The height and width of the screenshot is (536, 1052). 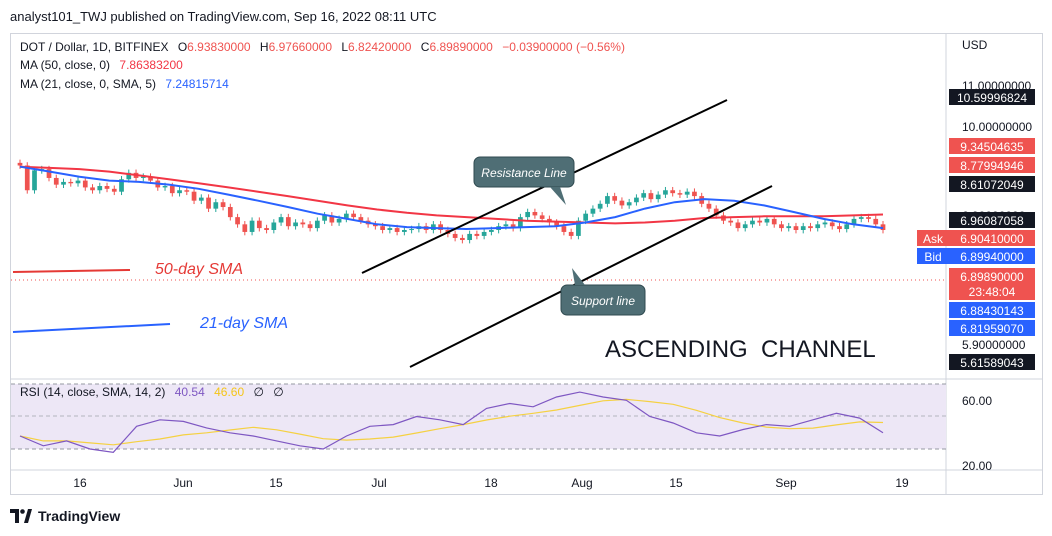 I want to click on resistance-callout: Resistance Line, so click(x=524, y=180).